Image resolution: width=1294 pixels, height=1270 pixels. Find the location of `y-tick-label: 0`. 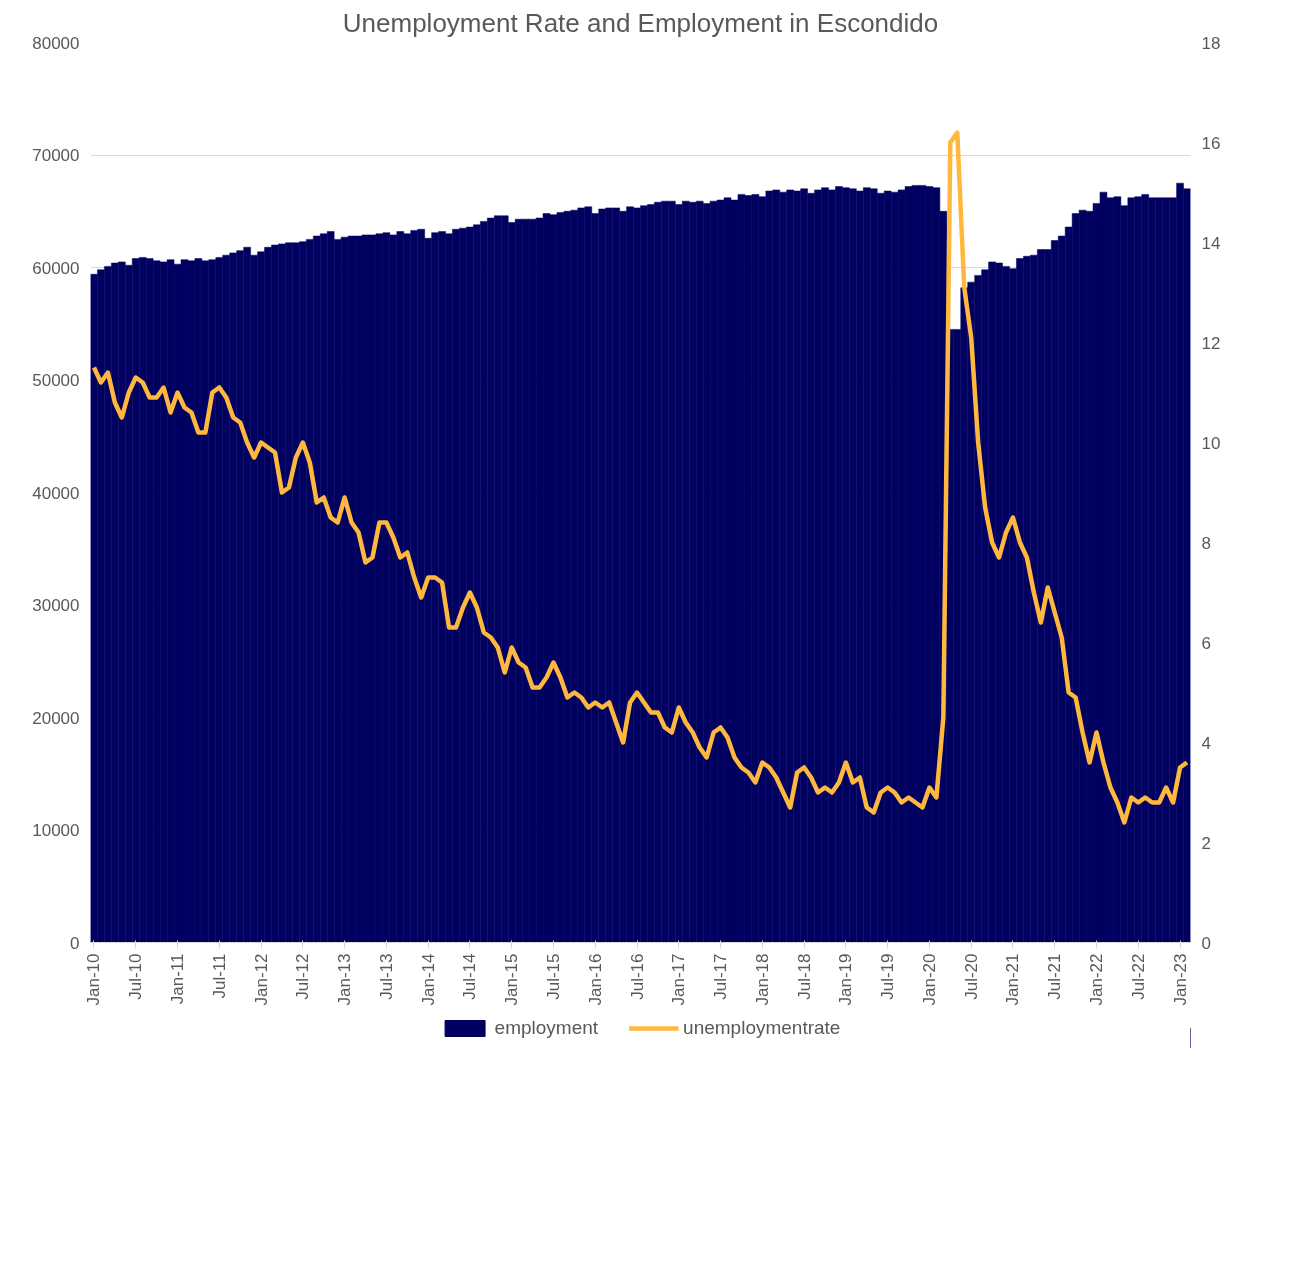

y-tick-label: 0 is located at coordinates (75, 943).